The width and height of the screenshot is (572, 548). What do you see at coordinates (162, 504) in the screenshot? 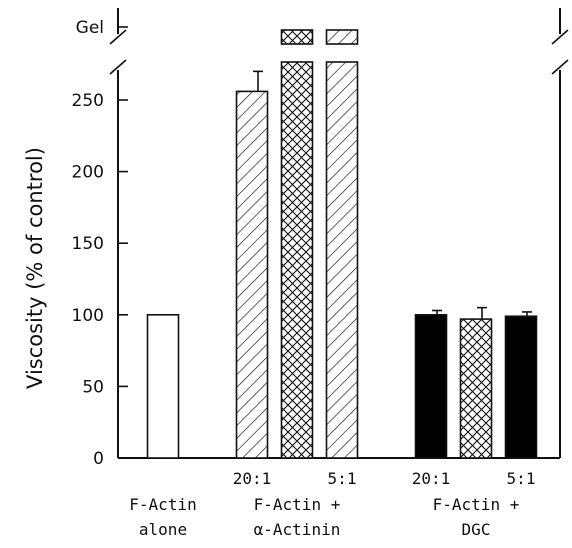
I see `group-label: F-Actin` at bounding box center [162, 504].